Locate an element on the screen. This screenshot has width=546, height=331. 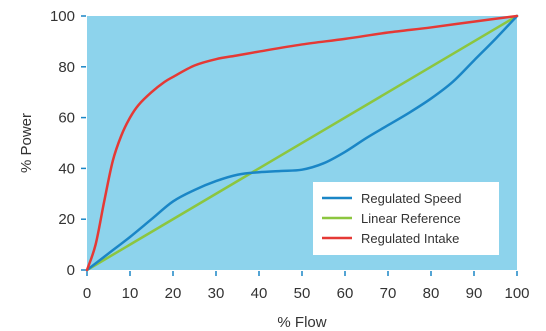
x-tick-label: 10 is located at coordinates (130, 293).